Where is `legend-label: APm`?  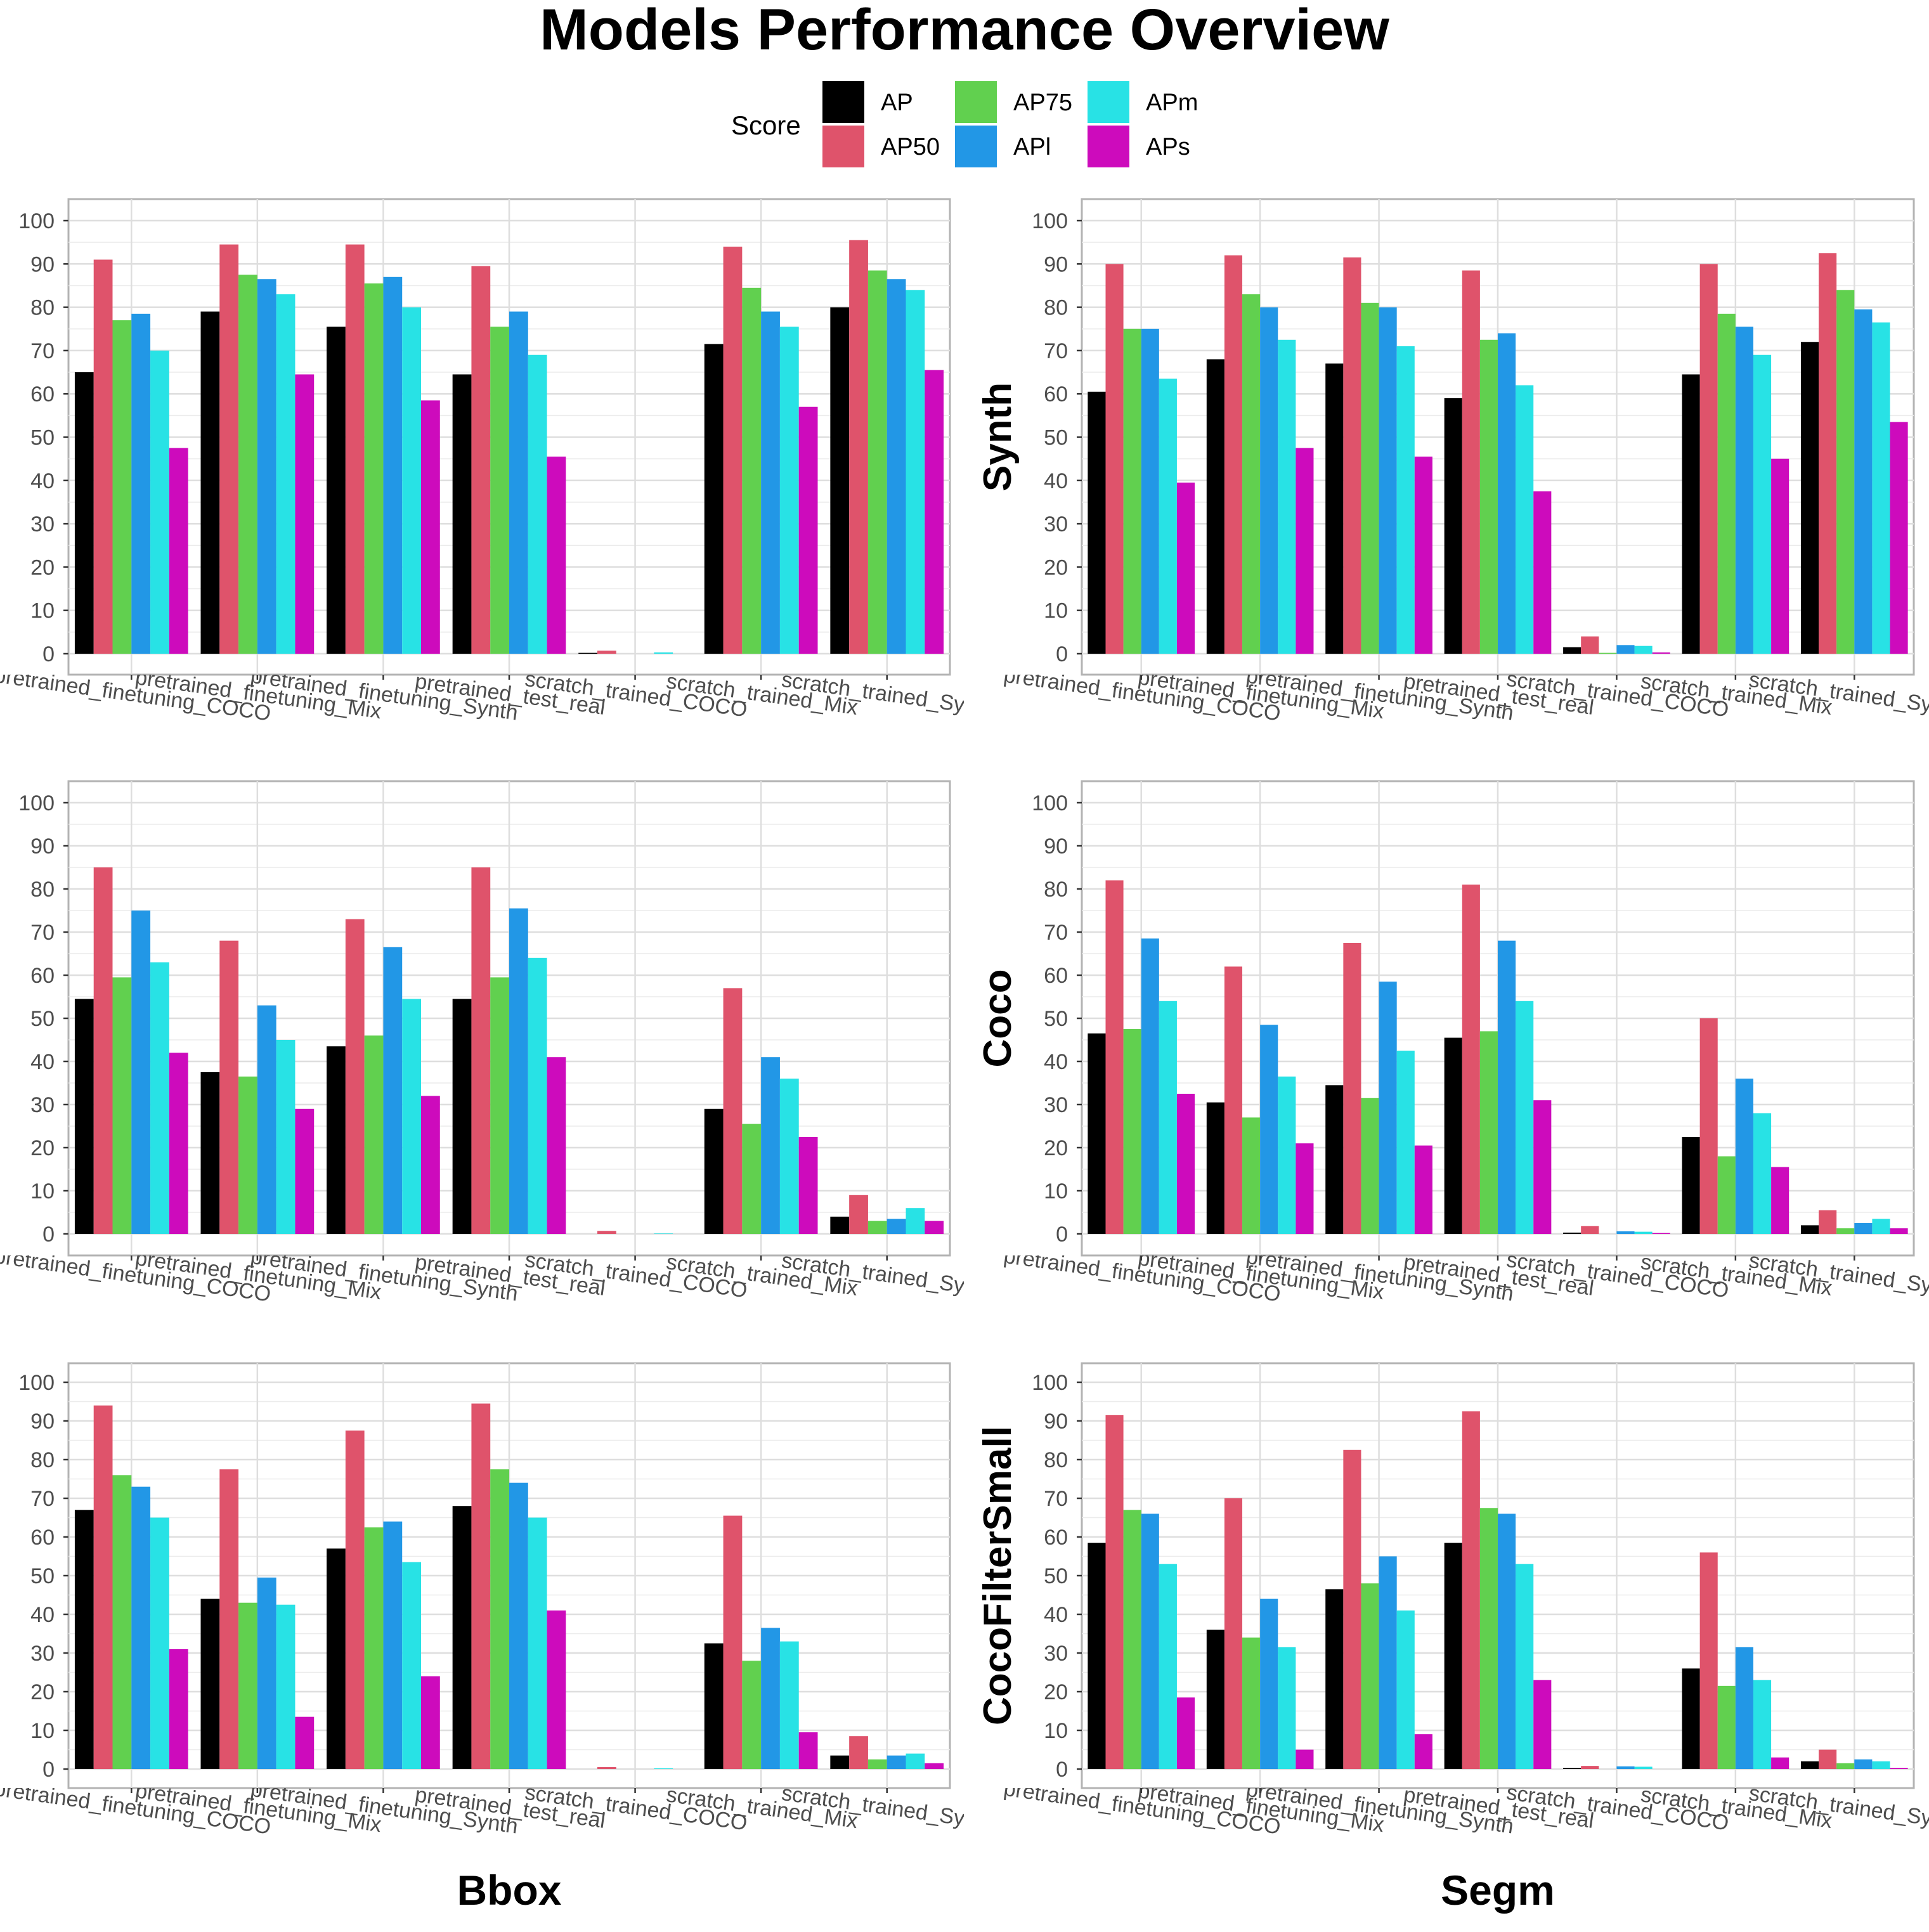 legend-label: APm is located at coordinates (1172, 102).